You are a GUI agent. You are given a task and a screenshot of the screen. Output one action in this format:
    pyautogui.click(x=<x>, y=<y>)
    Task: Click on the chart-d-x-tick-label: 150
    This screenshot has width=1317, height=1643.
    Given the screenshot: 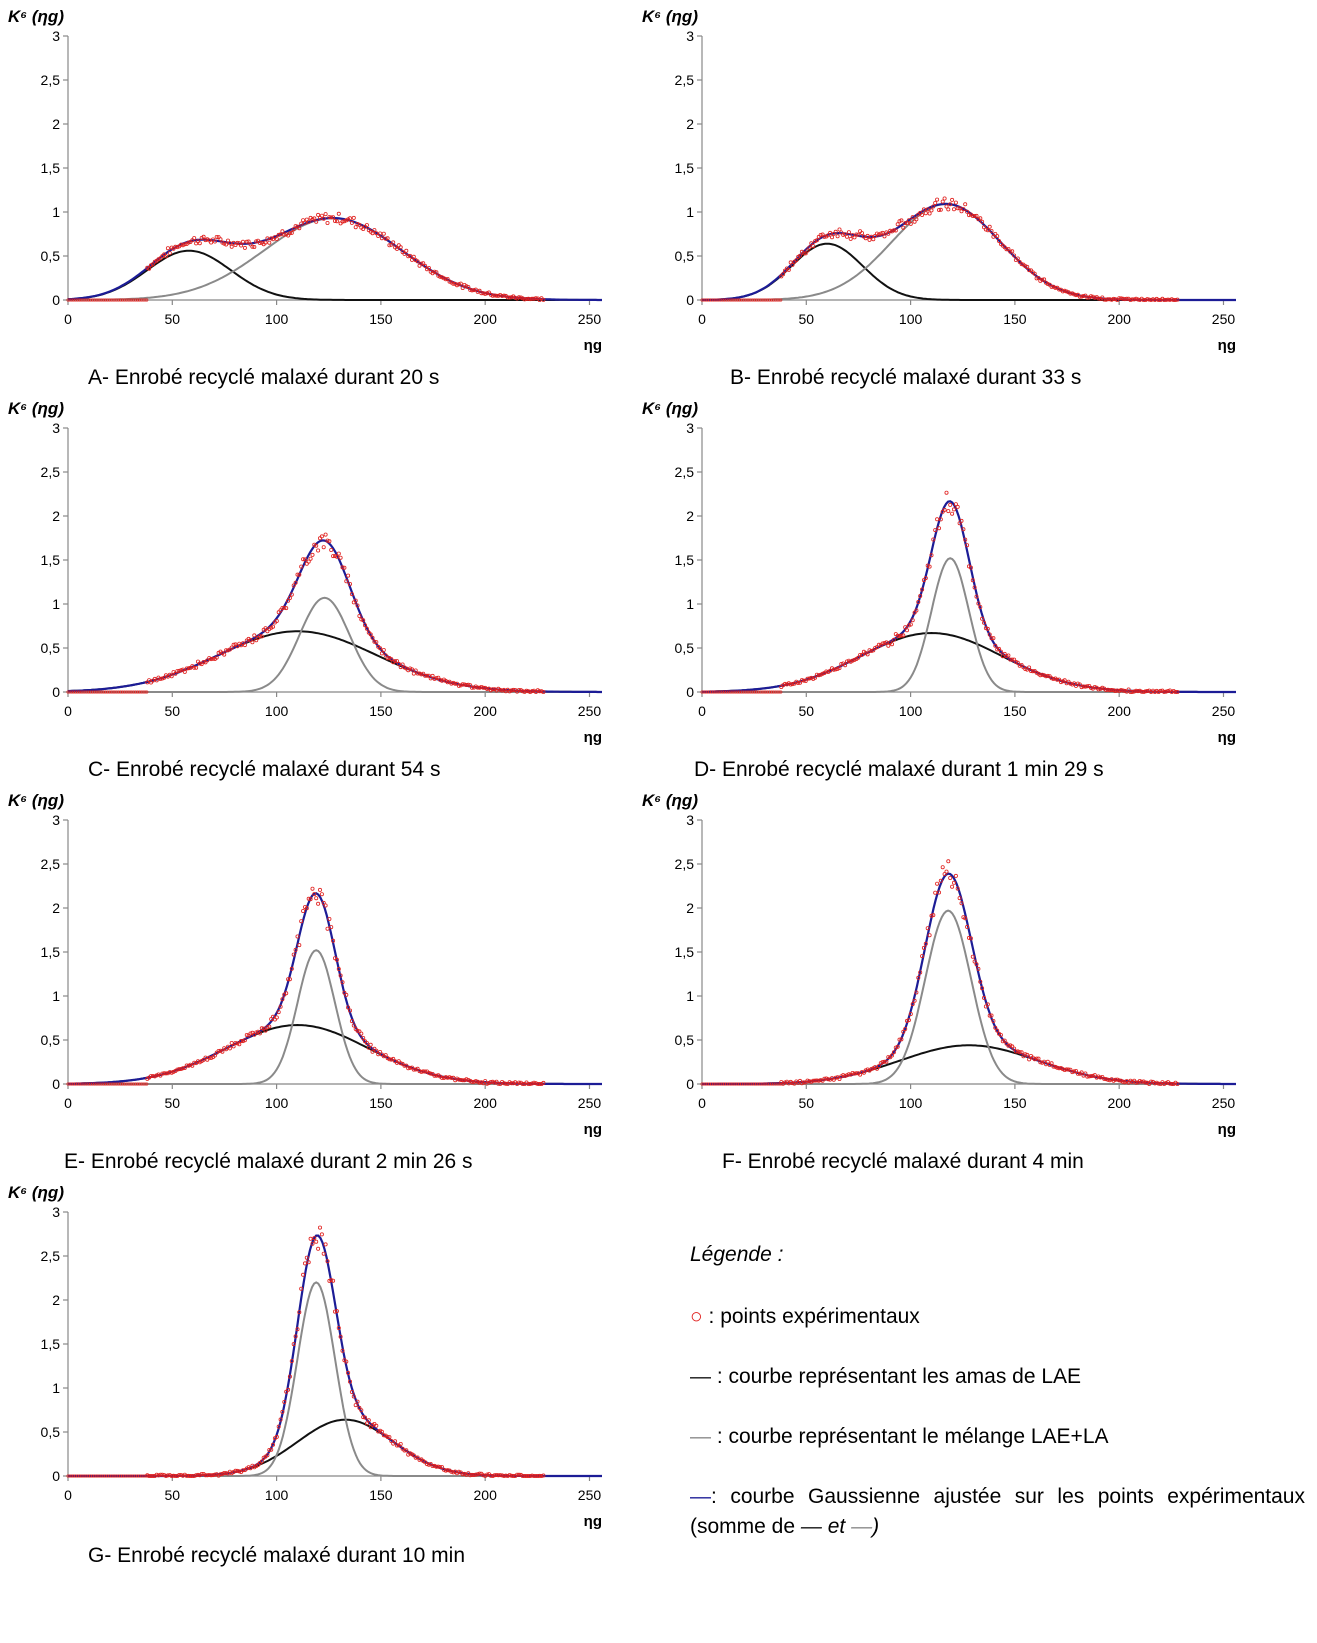 What is the action you would take?
    pyautogui.click(x=1015, y=711)
    